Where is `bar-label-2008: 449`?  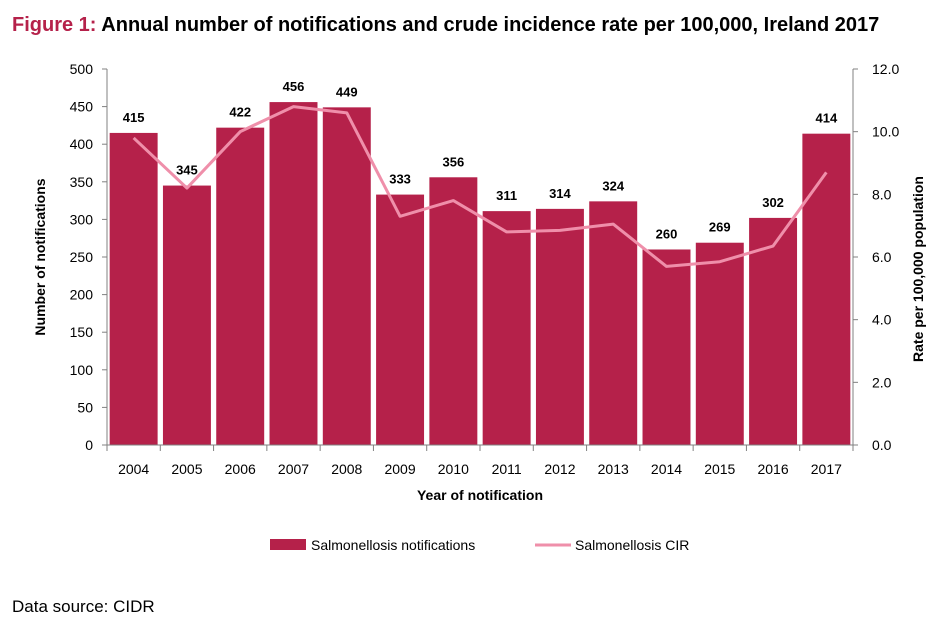 bar-label-2008: 449 is located at coordinates (347, 91).